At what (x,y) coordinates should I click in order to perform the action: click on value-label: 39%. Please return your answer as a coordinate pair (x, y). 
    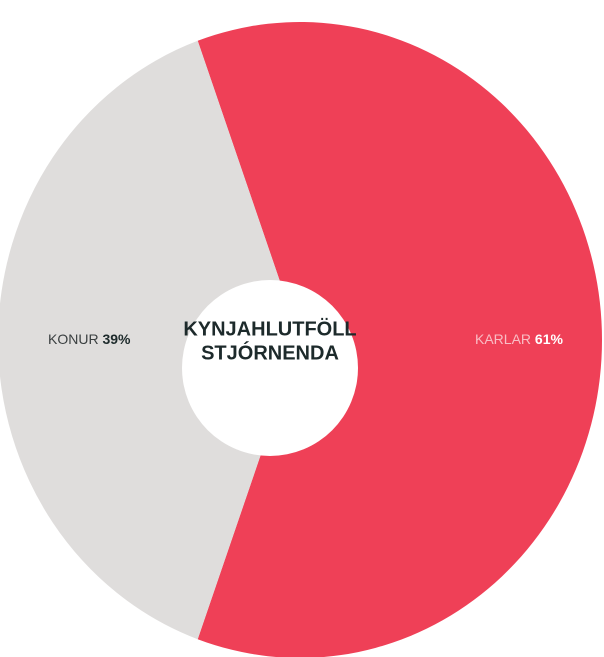
    Looking at the image, I should click on (116, 339).